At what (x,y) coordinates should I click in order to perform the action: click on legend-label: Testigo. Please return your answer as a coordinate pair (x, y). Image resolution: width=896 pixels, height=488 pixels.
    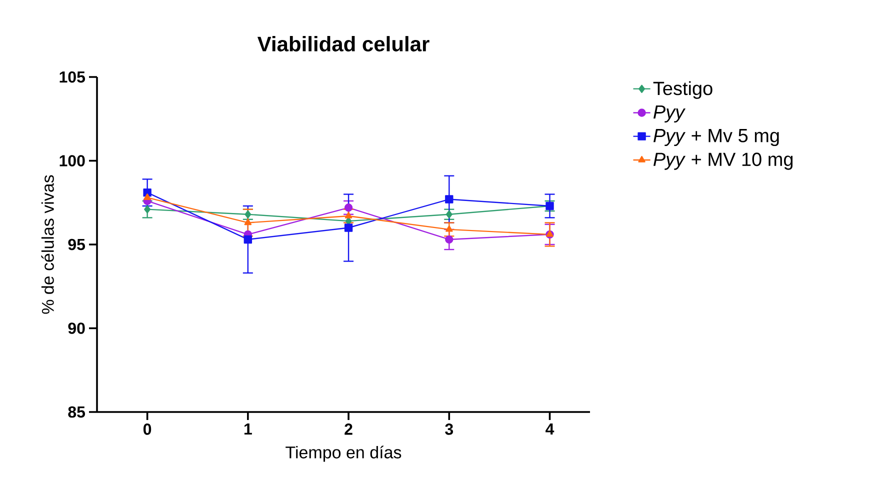
    Looking at the image, I should click on (682, 90).